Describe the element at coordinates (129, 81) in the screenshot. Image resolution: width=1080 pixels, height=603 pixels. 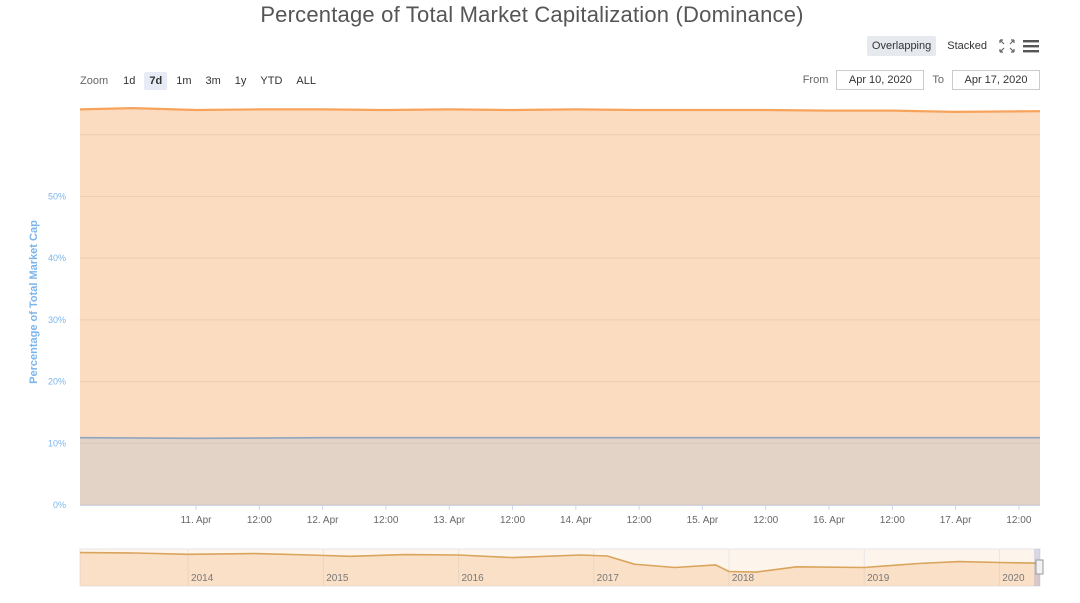
I see `zoom-1d-button: 1d` at that location.